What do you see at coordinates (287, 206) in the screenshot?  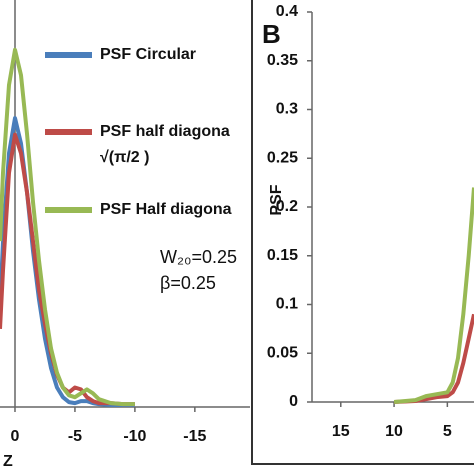 I see `y-tick-label: 0.2` at bounding box center [287, 206].